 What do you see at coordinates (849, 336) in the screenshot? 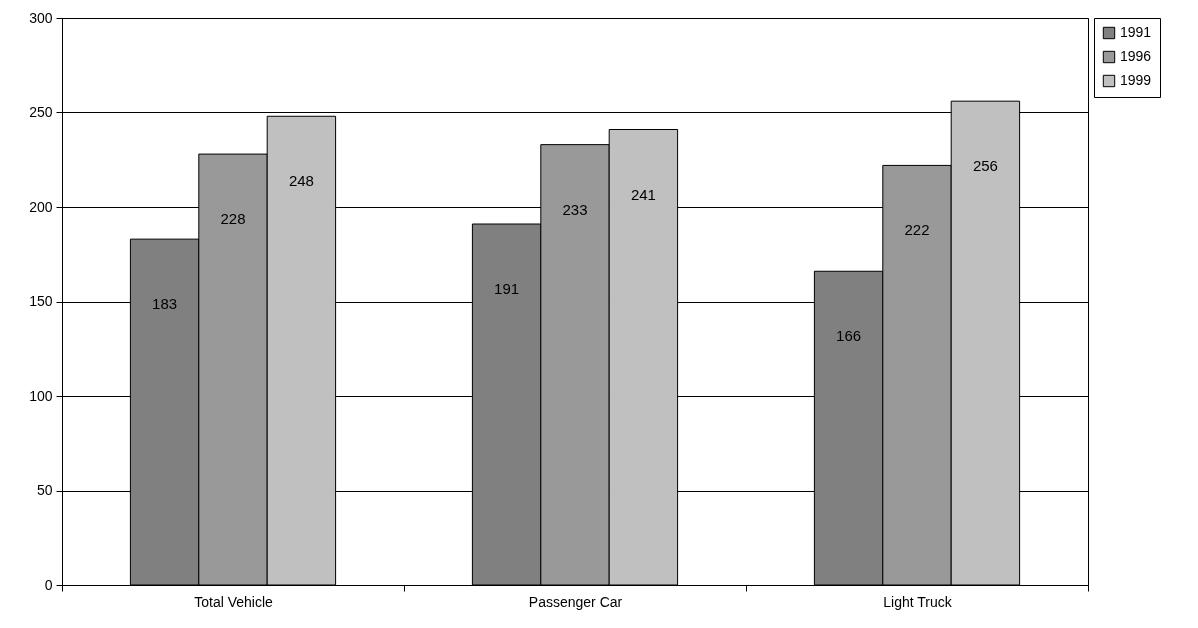
I see `data-label: 166` at bounding box center [849, 336].